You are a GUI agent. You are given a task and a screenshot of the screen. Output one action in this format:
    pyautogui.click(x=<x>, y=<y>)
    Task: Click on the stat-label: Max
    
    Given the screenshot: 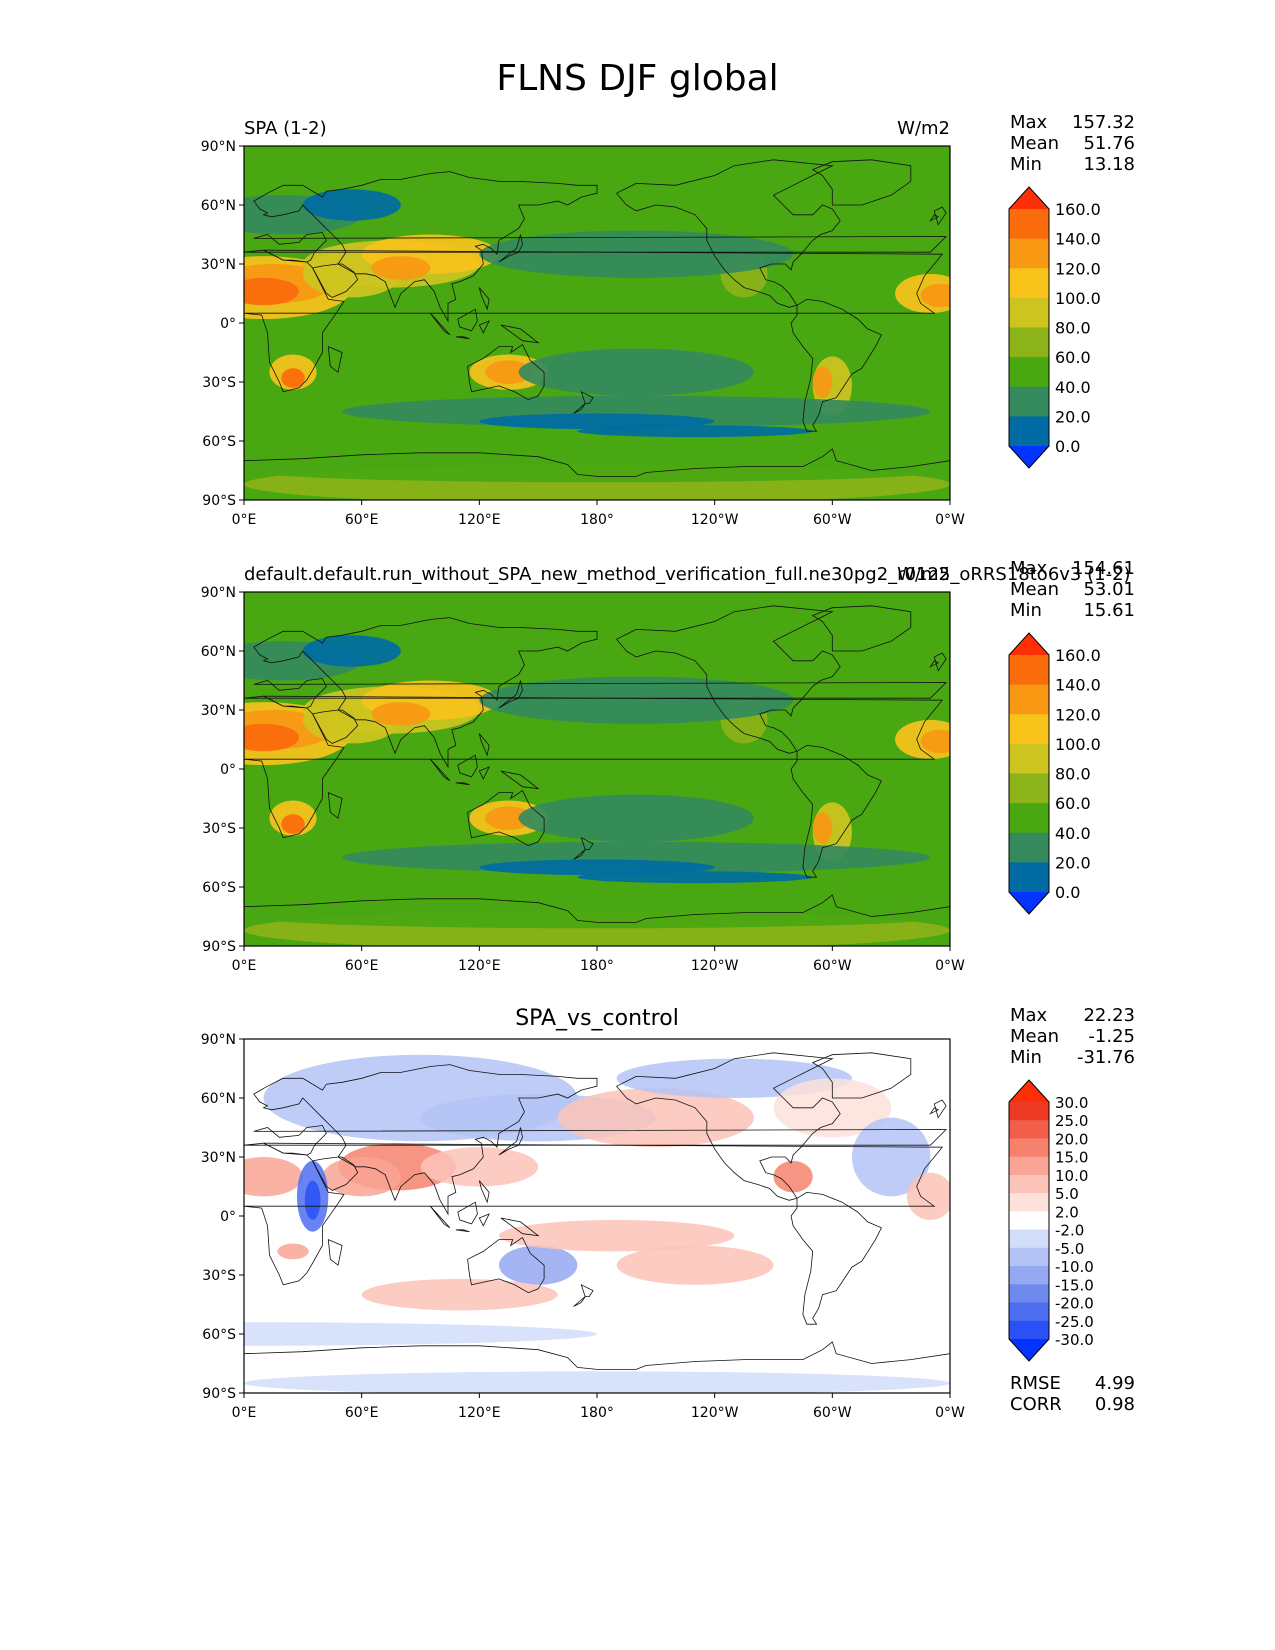 What is the action you would take?
    pyautogui.click(x=1029, y=568)
    